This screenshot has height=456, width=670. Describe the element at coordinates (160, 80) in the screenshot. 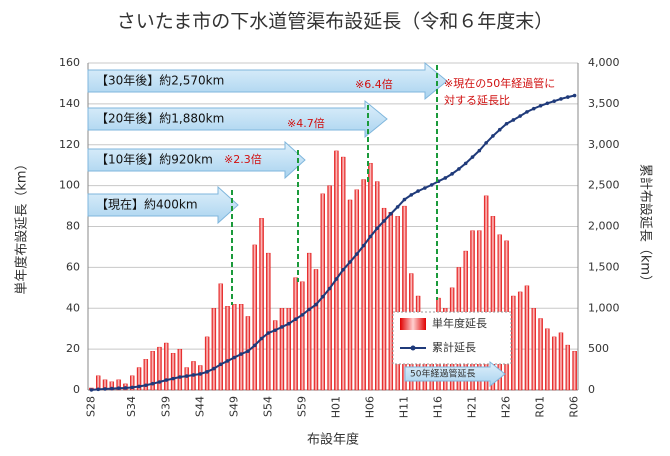

I see `annotation: 【30年後】約2,570km` at that location.